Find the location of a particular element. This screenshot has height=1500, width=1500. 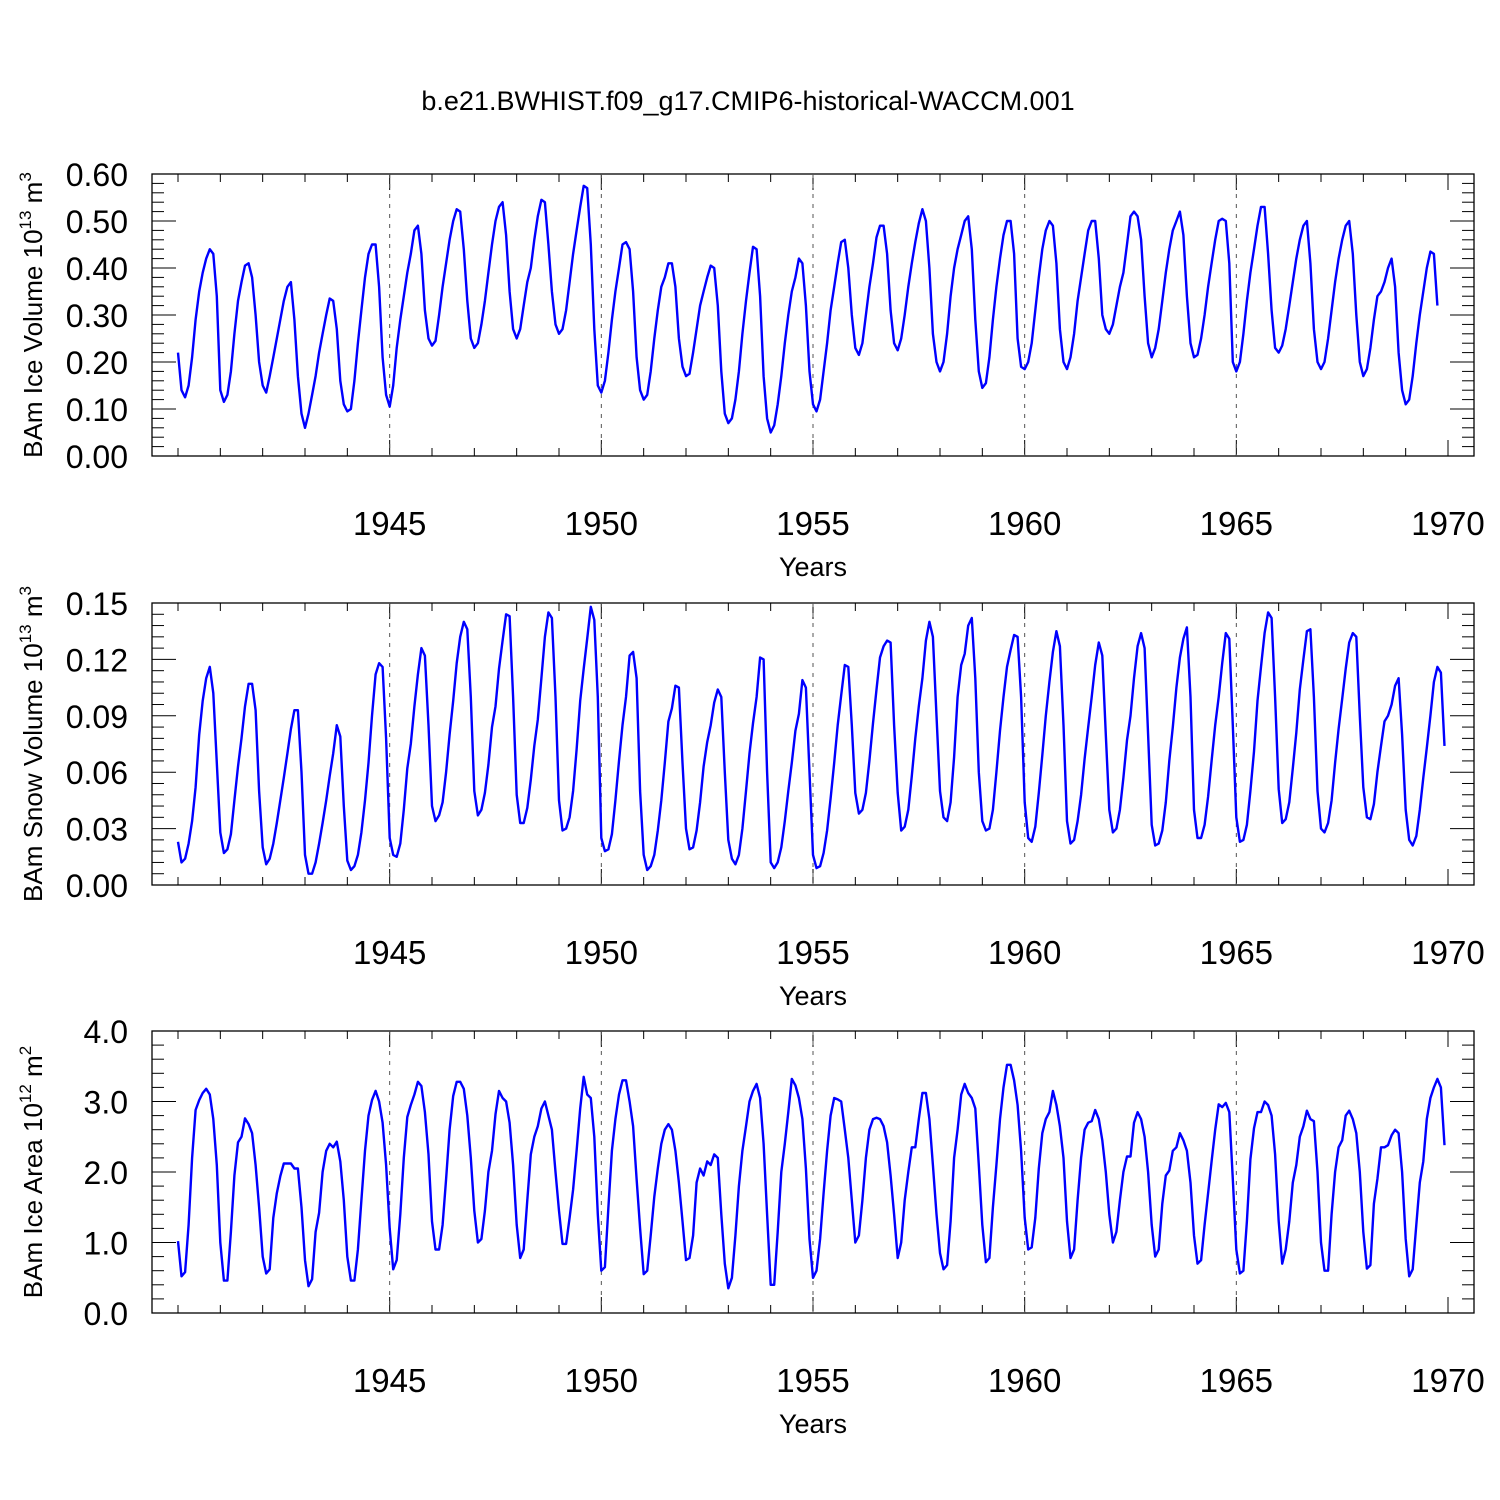

y-tick-label: 4.0 is located at coordinates (106, 1032).